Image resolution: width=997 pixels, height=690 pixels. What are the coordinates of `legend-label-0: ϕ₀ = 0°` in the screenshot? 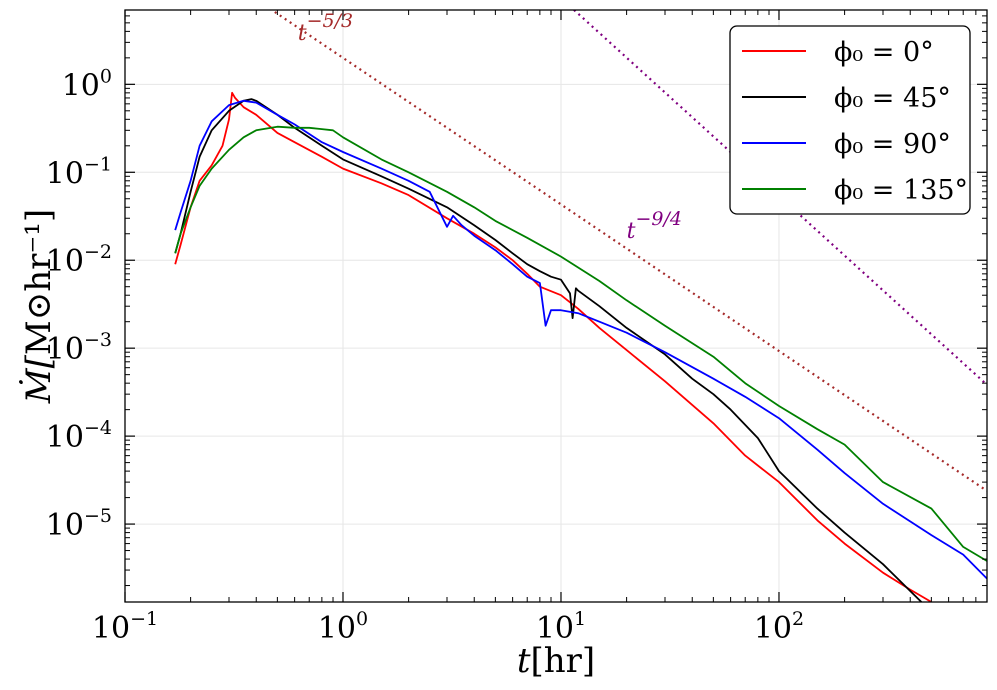 It's located at (884, 52).